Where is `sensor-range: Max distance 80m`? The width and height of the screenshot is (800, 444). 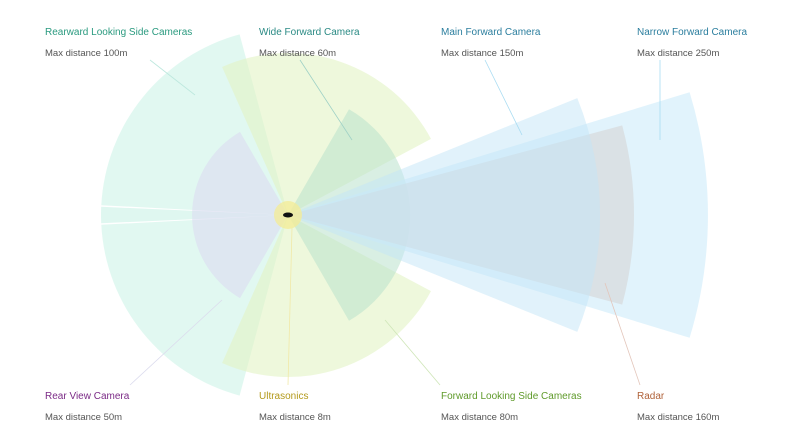 sensor-range: Max distance 80m is located at coordinates (479, 417).